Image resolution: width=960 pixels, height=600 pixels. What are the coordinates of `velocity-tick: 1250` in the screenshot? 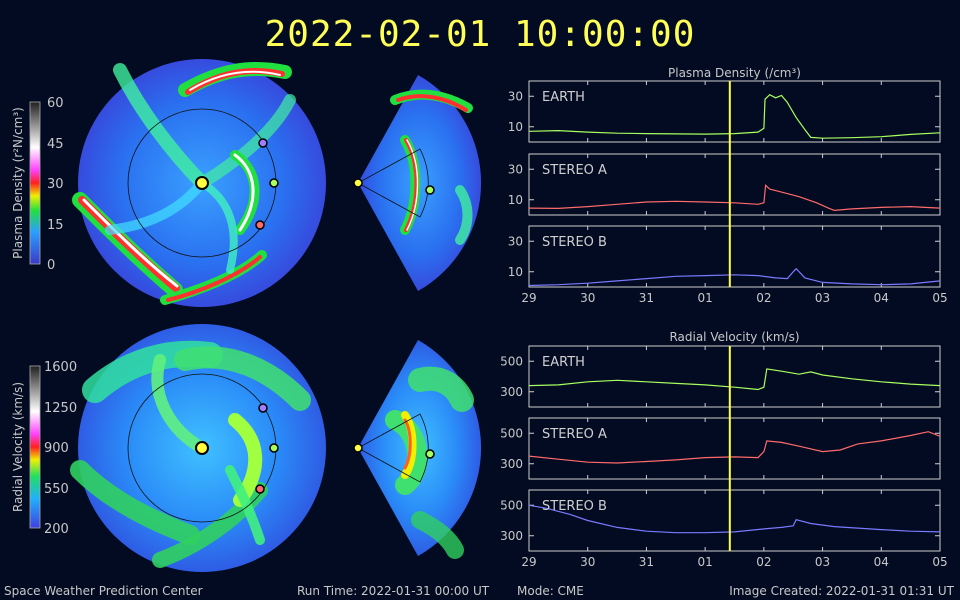 It's located at (60, 408).